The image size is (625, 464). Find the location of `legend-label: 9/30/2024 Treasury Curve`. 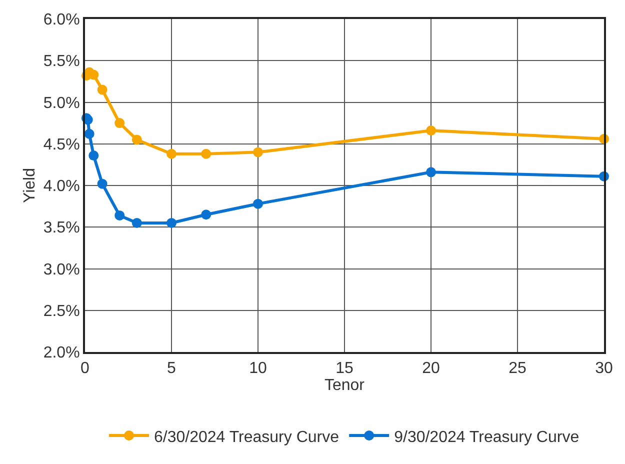

legend-label: 9/30/2024 Treasury Curve is located at coordinates (487, 437).